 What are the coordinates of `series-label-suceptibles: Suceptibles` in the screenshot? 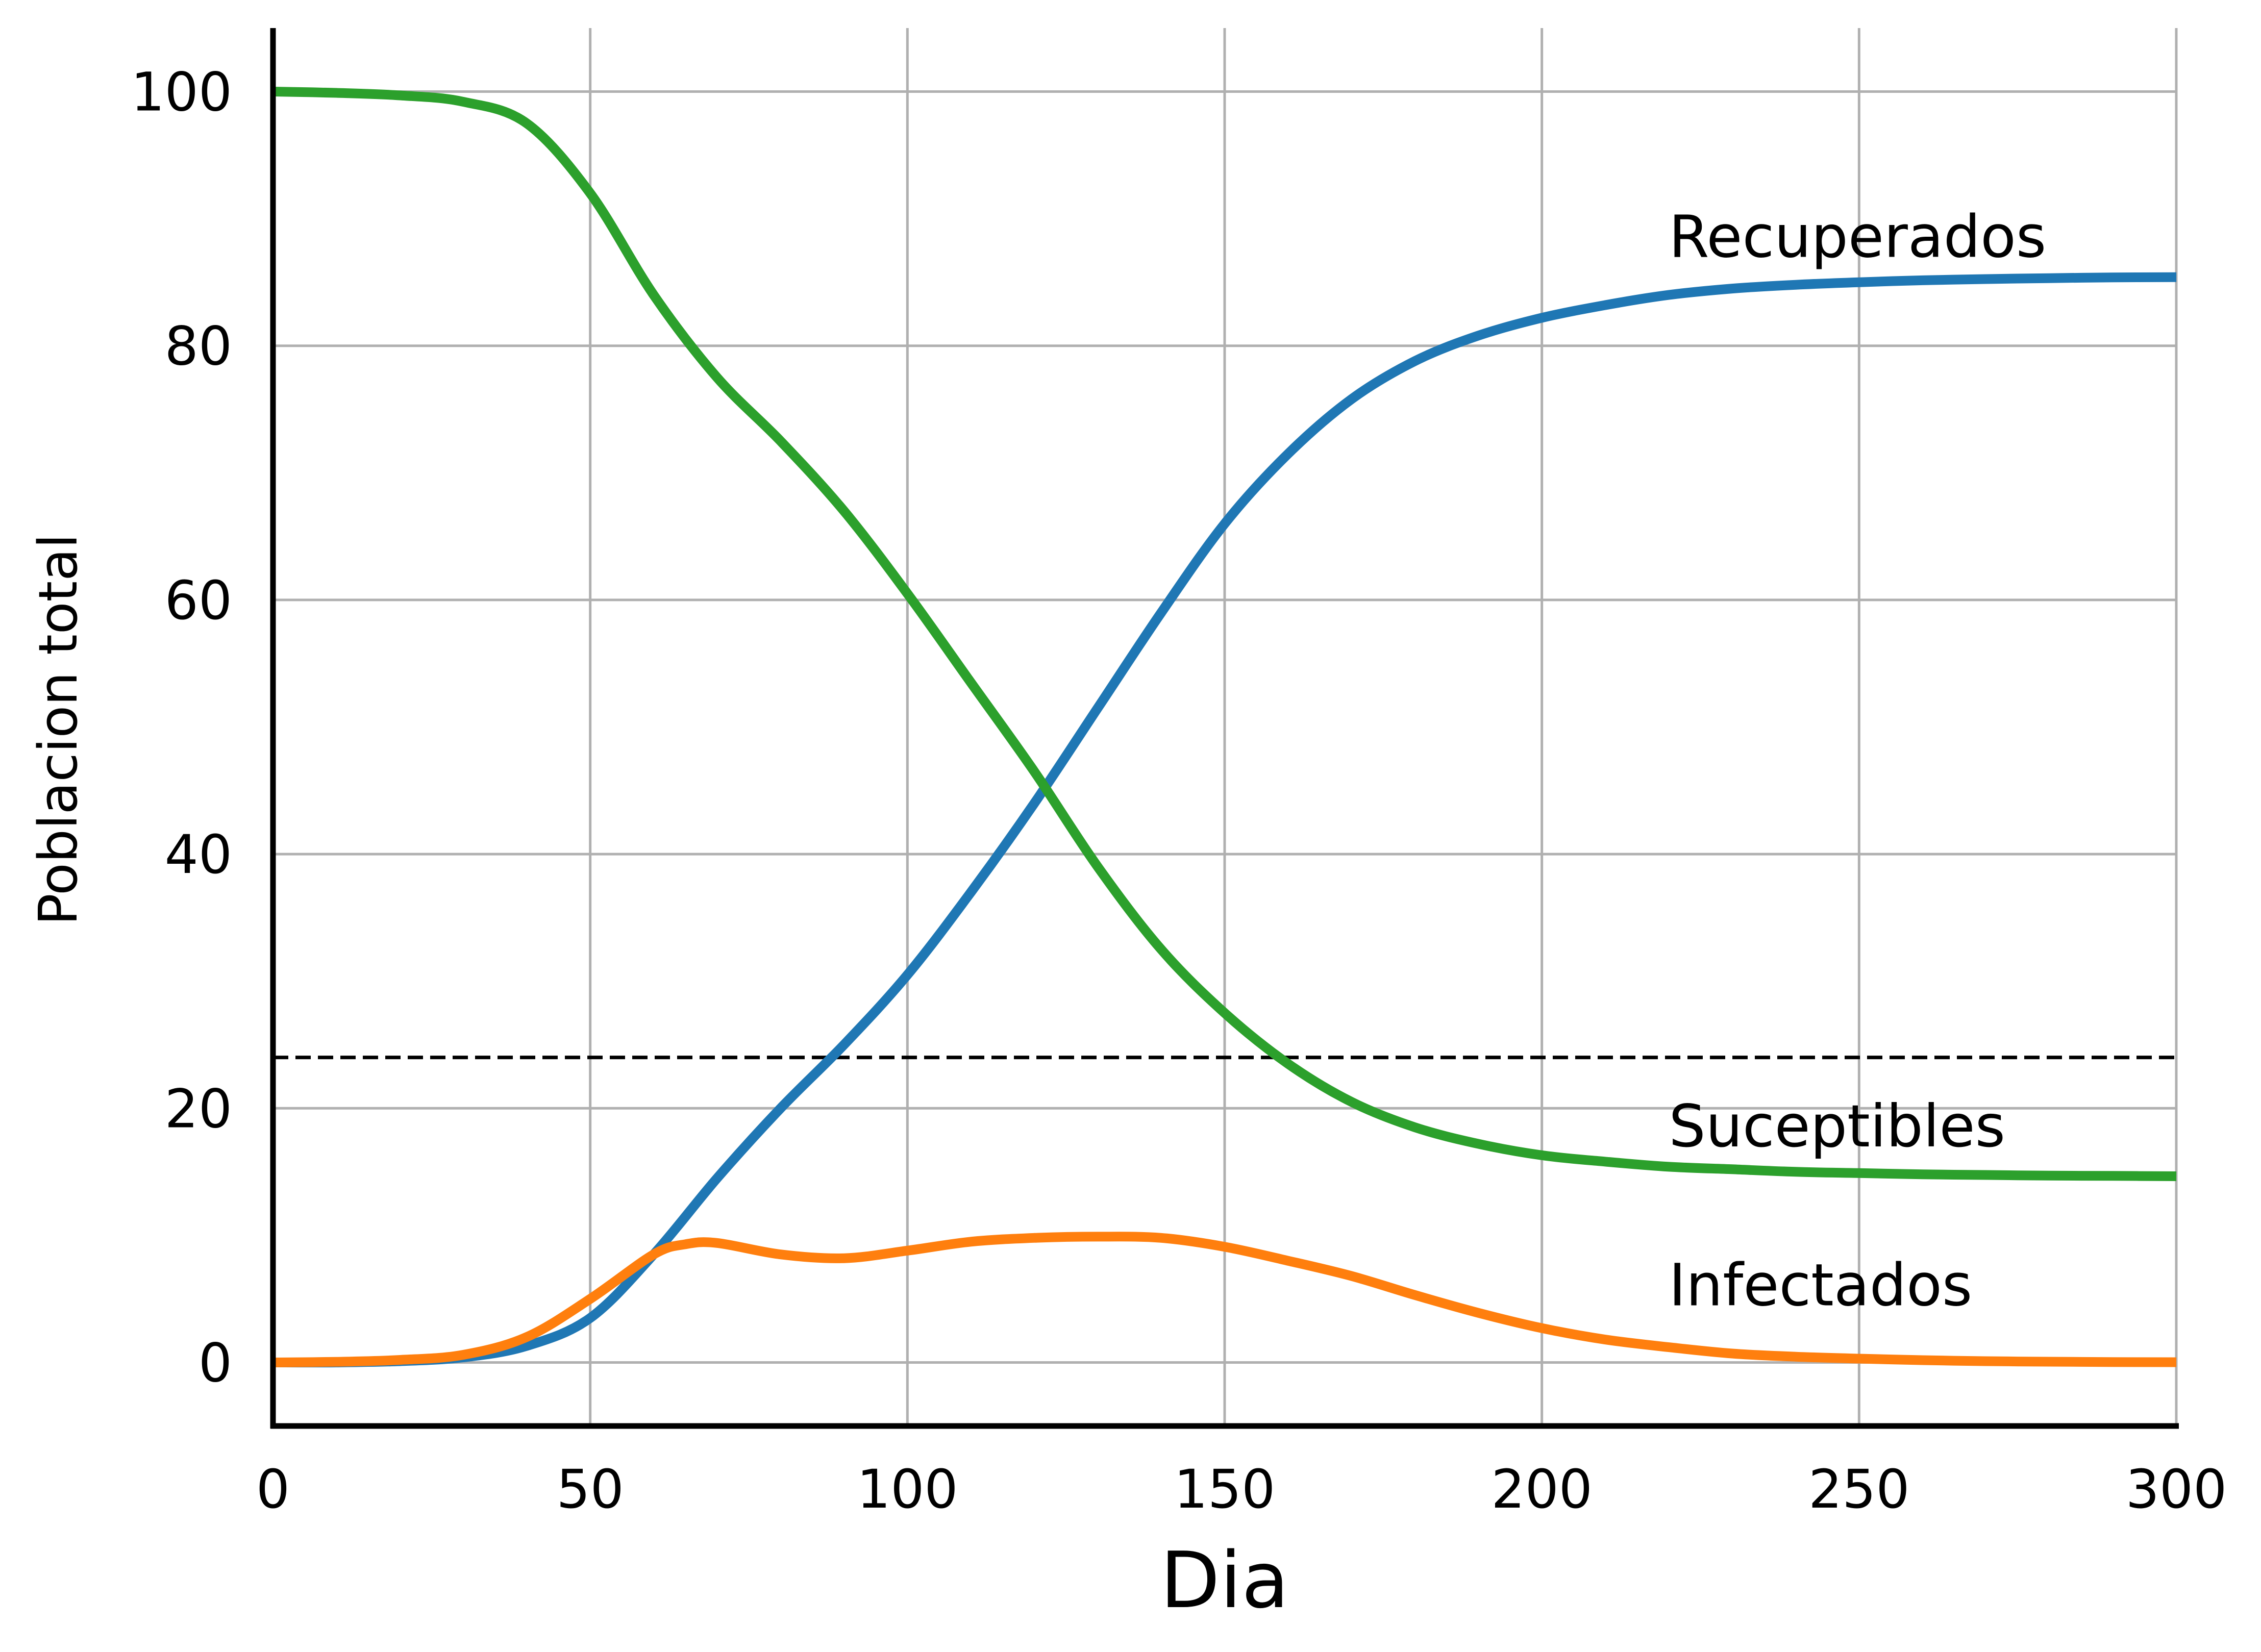 It's located at (1837, 1126).